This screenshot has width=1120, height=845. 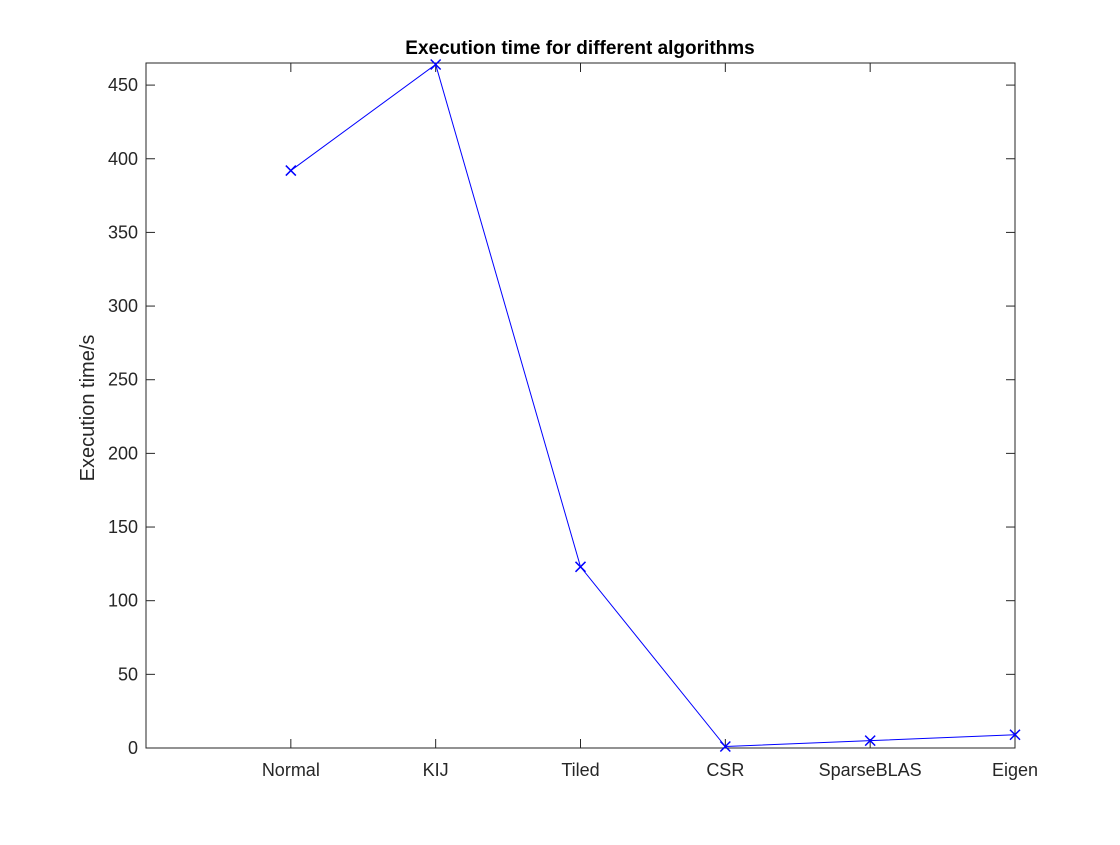 I want to click on y-tick-label: 100, so click(x=123, y=601).